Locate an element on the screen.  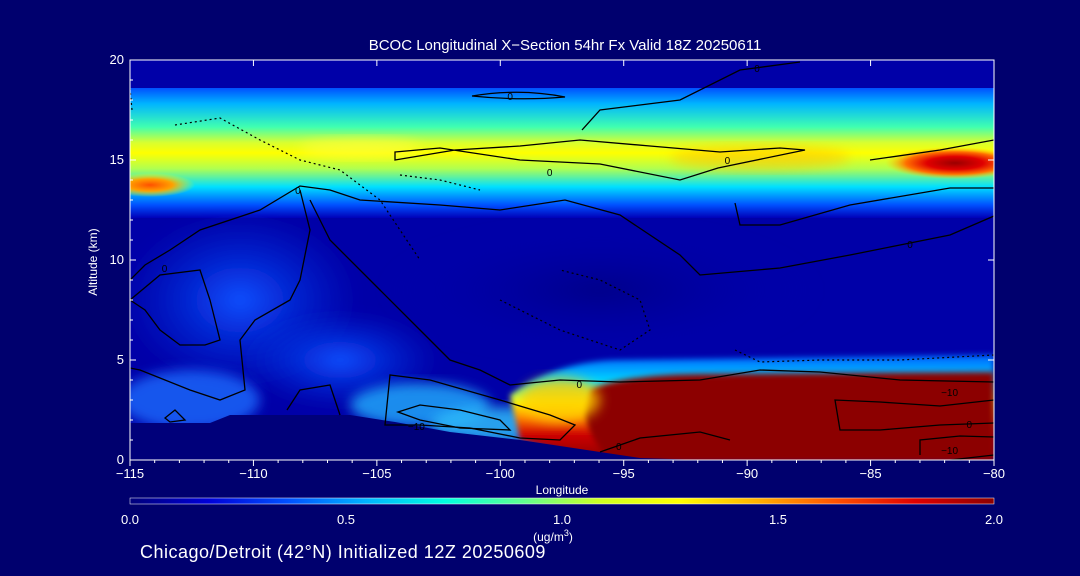
y-axis-label: Altitude (km) is located at coordinates (93, 261).